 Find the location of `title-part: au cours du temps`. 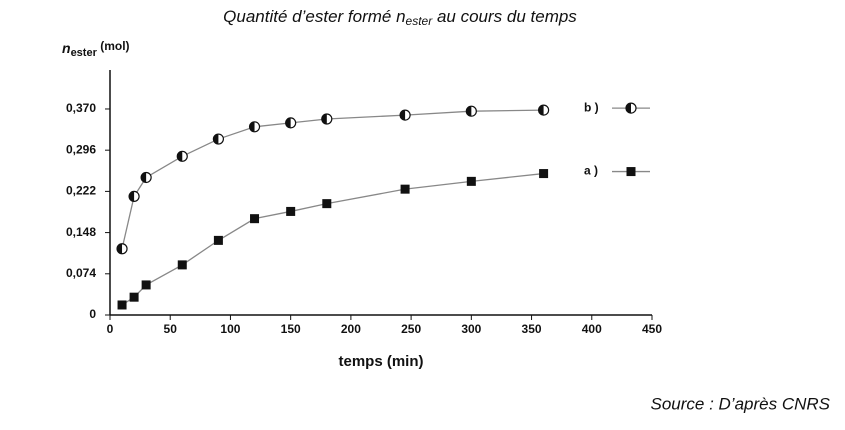

title-part: au cours du temps is located at coordinates (504, 16).